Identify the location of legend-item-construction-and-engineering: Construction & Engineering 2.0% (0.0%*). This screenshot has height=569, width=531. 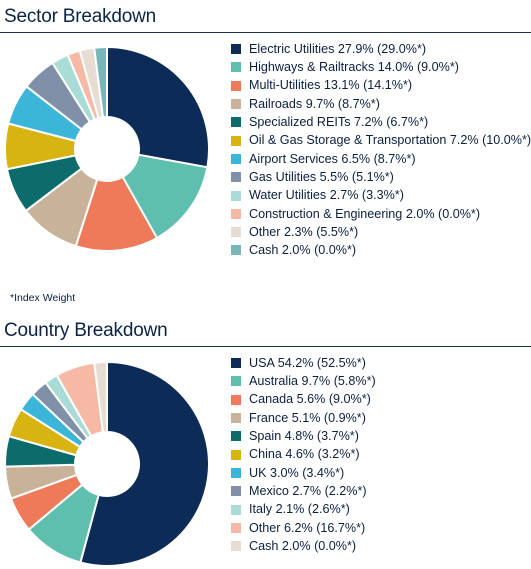
(381, 214).